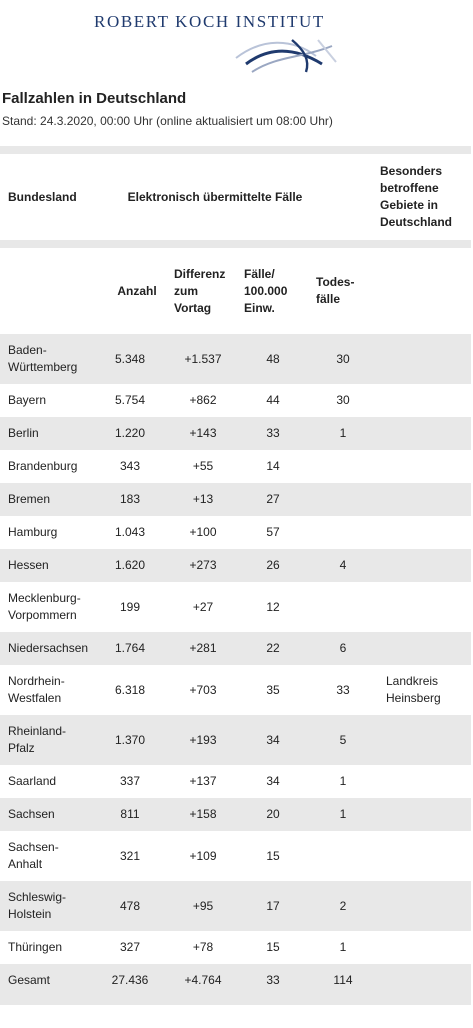 The height and width of the screenshot is (1028, 473). I want to click on table-row: Bremen 183 +13 27, so click(235, 499).